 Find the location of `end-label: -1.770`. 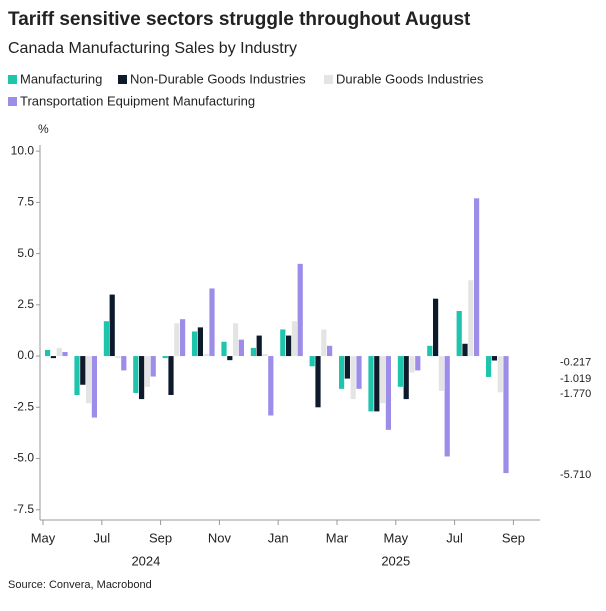

end-label: -1.770 is located at coordinates (575, 394).